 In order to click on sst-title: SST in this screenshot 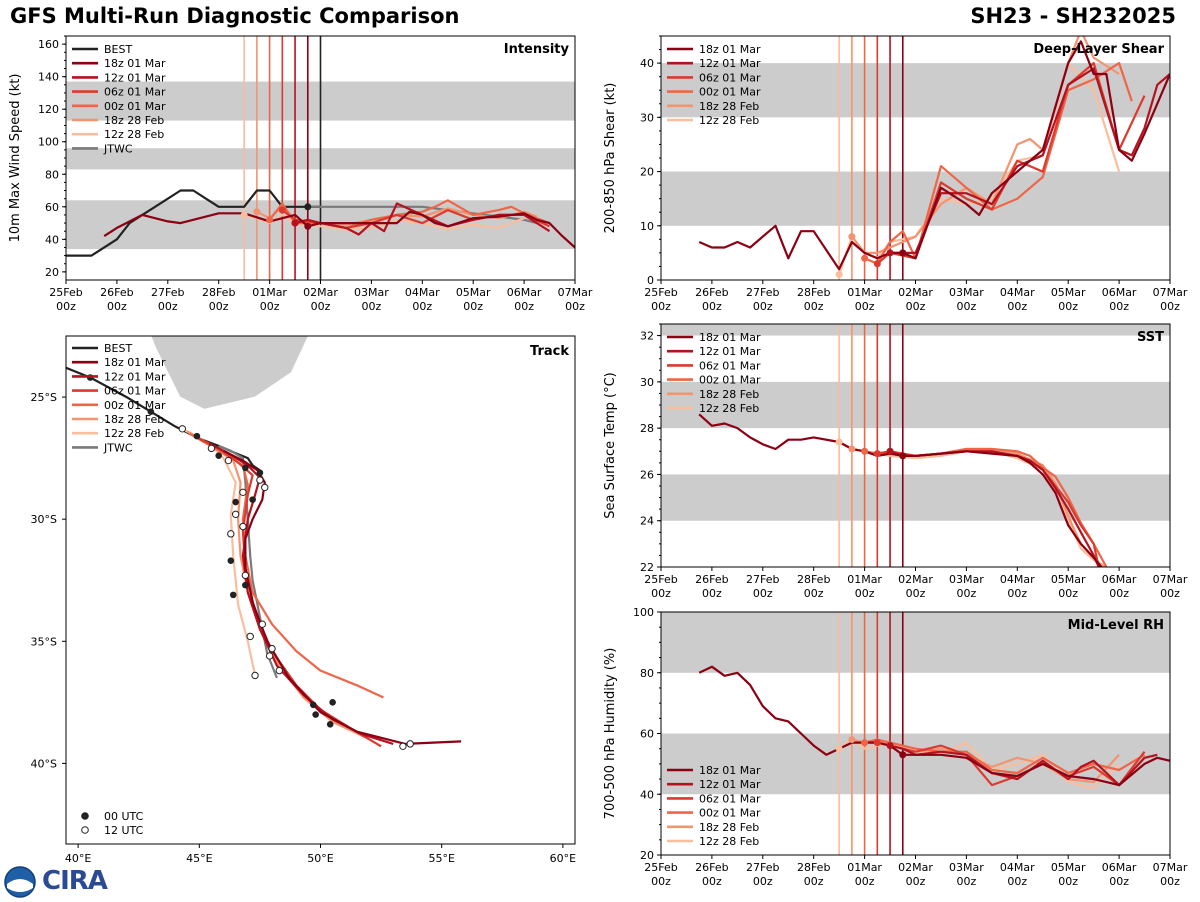, I will do `click(1150, 337)`.